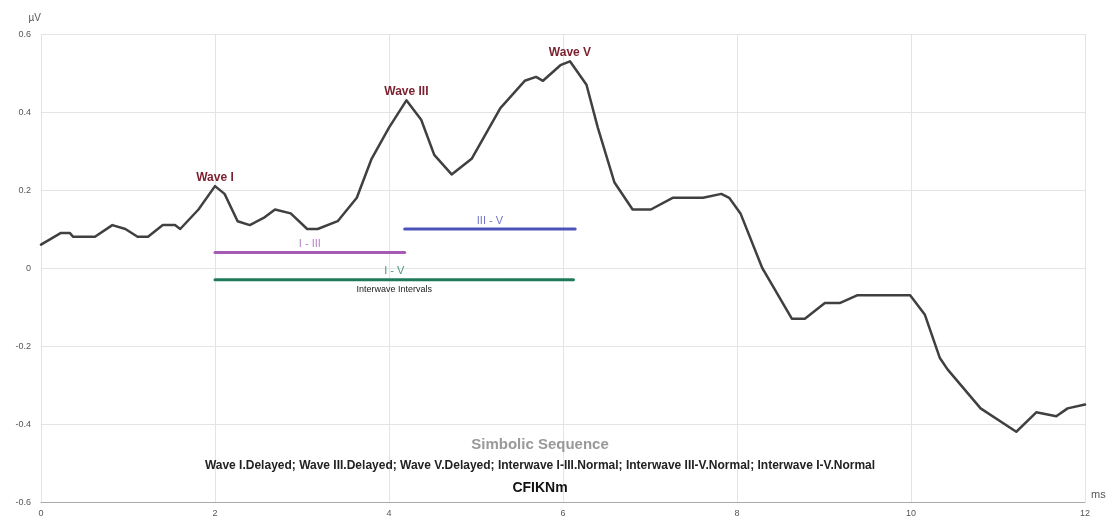 This screenshot has height=519, width=1115. Describe the element at coordinates (24, 112) in the screenshot. I see `y-tick-label: 0.4` at that location.